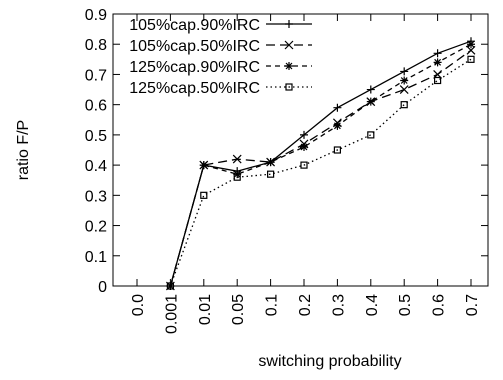 Image resolution: width=503 pixels, height=380 pixels. What do you see at coordinates (194, 67) in the screenshot?
I see `legend-label: 125%cap.90%IRC` at bounding box center [194, 67].